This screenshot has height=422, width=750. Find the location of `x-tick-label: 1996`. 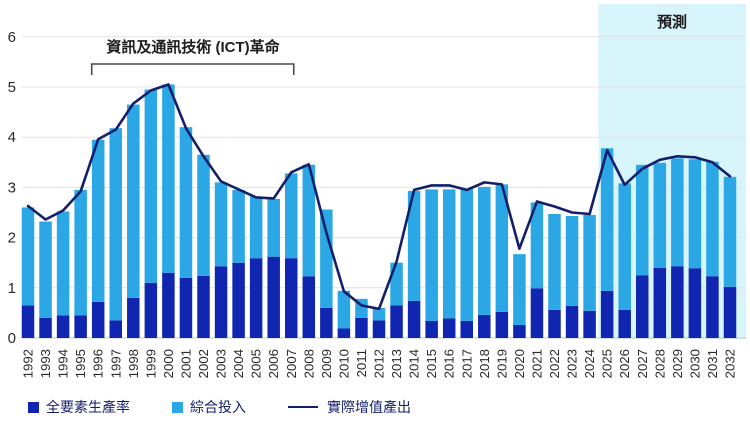

x-tick-label: 1996 is located at coordinates (98, 363).